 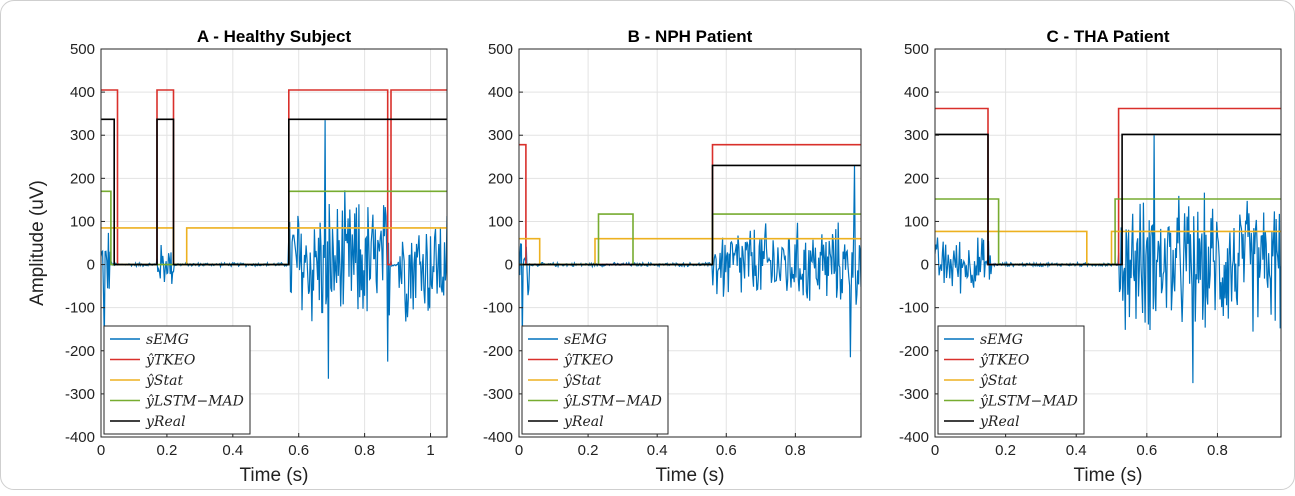 What do you see at coordinates (1107, 36) in the screenshot?
I see `panel-title: C - THA Patient` at bounding box center [1107, 36].